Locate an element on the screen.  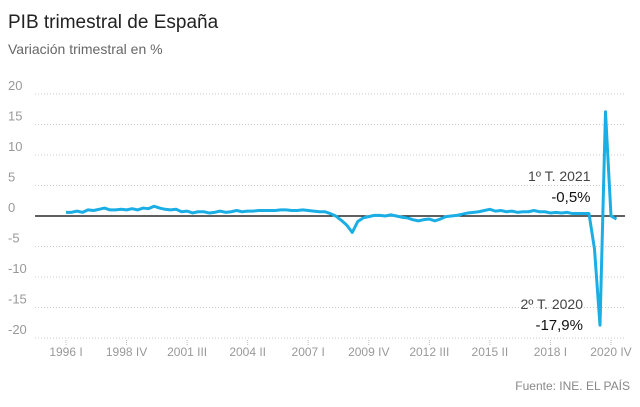
x-tick-label: 2018 I is located at coordinates (550, 352).